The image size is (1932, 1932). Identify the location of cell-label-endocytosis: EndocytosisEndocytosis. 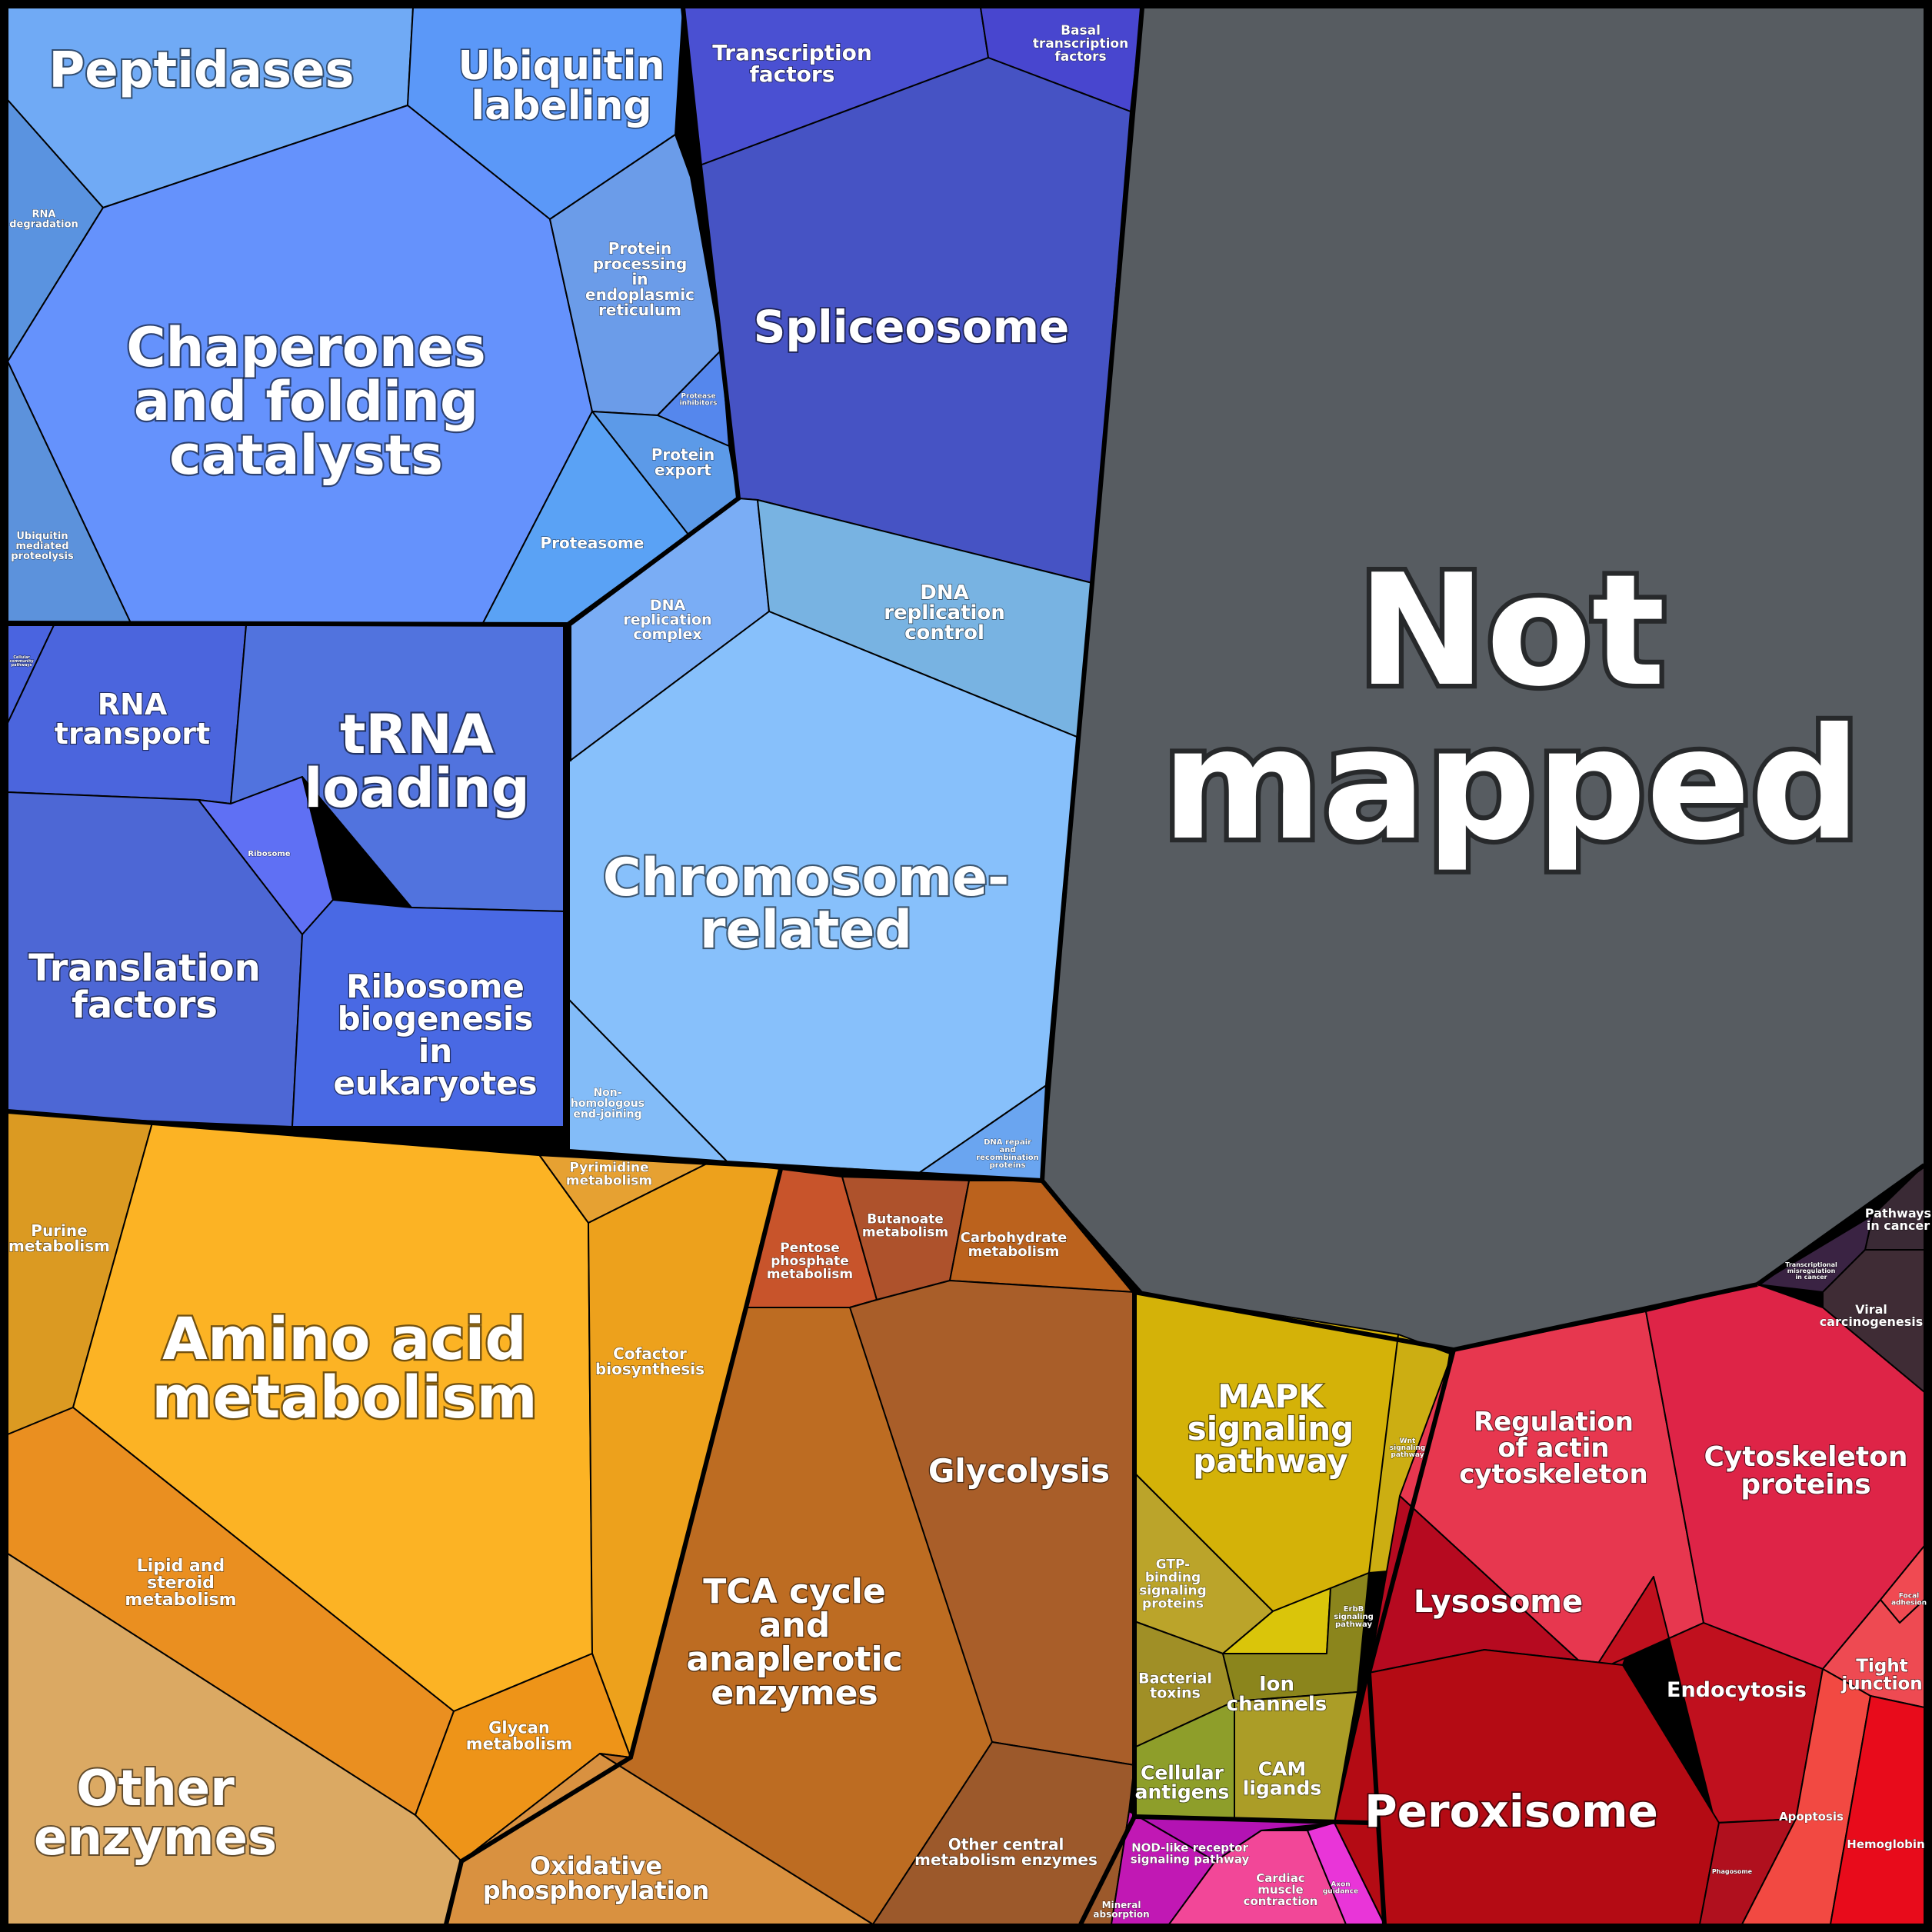
(1737, 1690).